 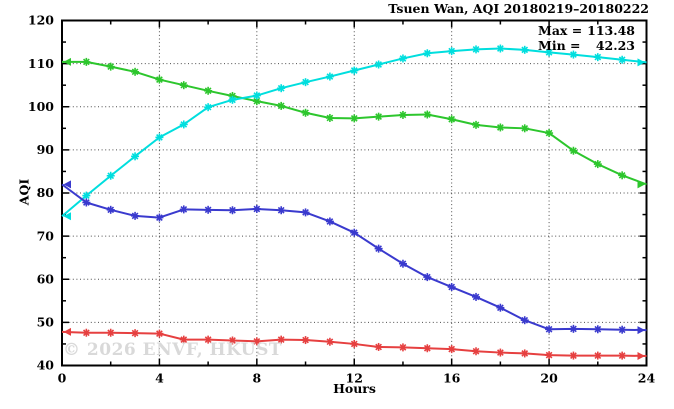 What do you see at coordinates (452, 378) in the screenshot?
I see `svg-text: 16` at bounding box center [452, 378].